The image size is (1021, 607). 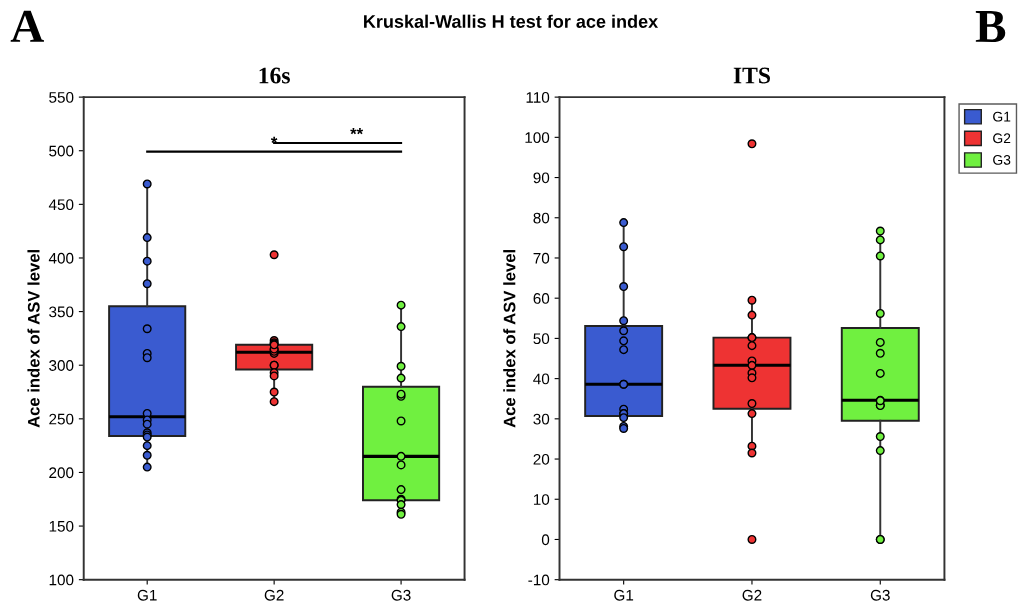 I want to click on chart-title: 16s, so click(x=274, y=75).